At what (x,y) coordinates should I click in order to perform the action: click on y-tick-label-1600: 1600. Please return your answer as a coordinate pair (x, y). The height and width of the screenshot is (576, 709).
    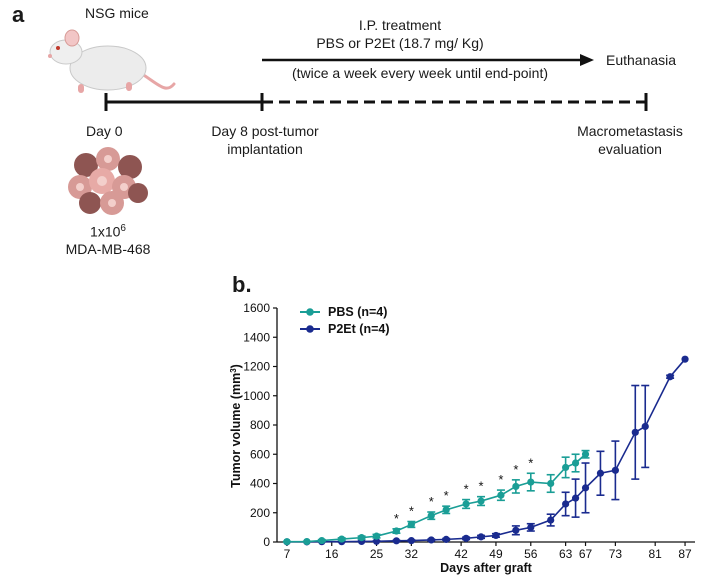
    Looking at the image, I should click on (256, 308).